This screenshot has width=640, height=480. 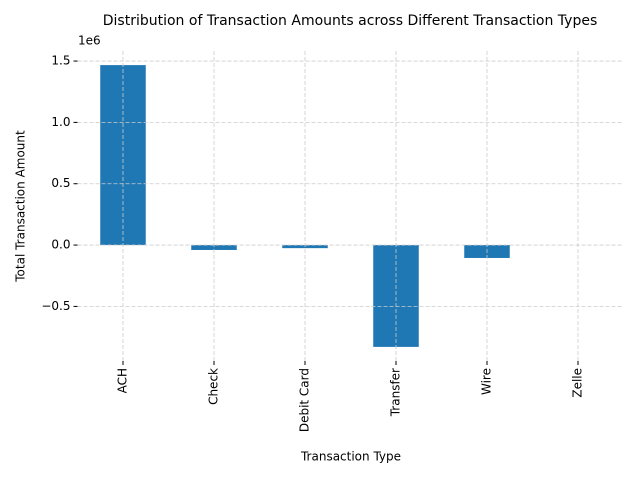 I want to click on offset-text: 1e6, so click(x=89, y=41).